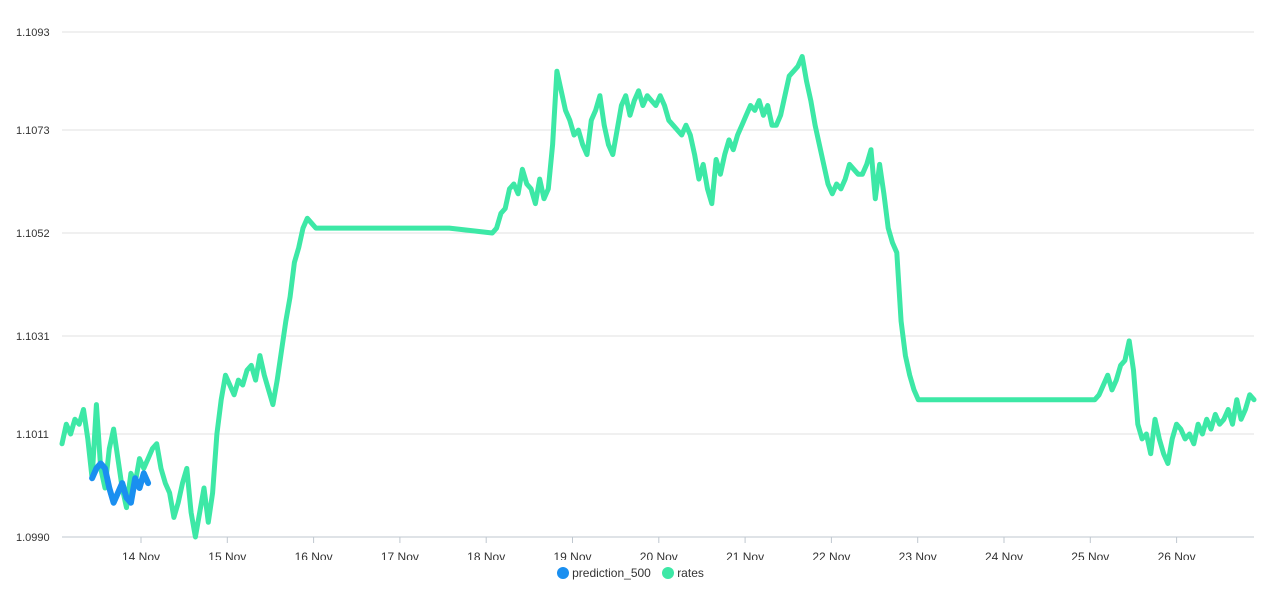 The width and height of the screenshot is (1261, 604). I want to click on x-tick-label: 21 Nov, so click(745, 555).